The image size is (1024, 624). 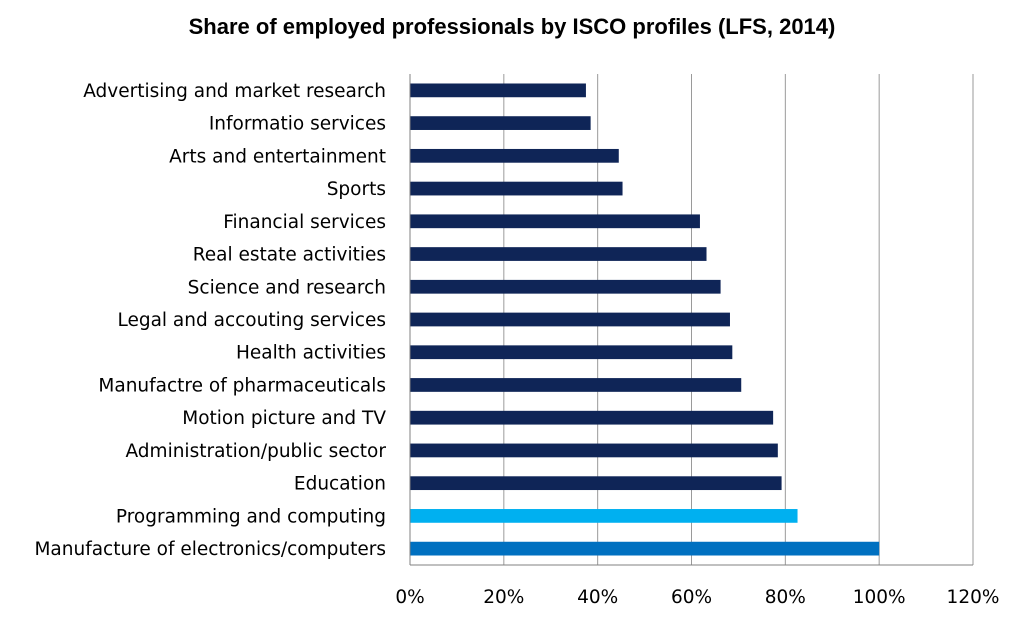 What do you see at coordinates (287, 287) in the screenshot?
I see `category-label: Science and research` at bounding box center [287, 287].